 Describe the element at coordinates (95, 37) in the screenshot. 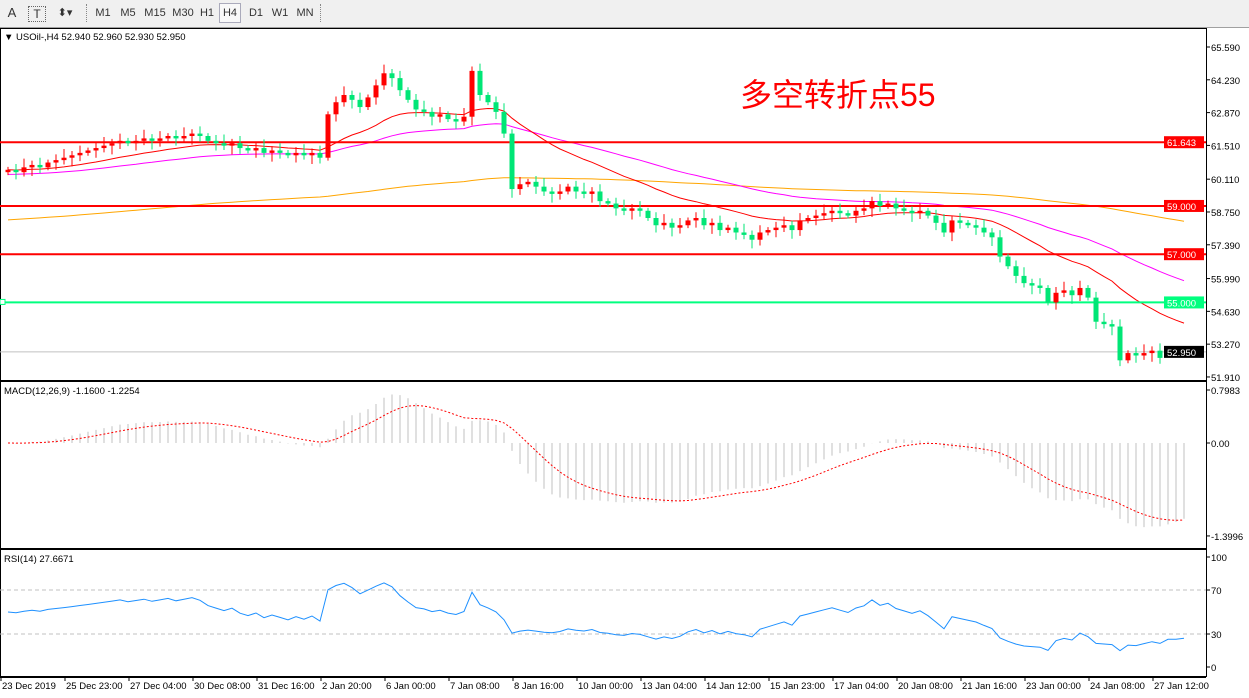

I see `main-chart-header: ▼ USOil-,H4 52.940 52.960 52.930 52.950` at that location.